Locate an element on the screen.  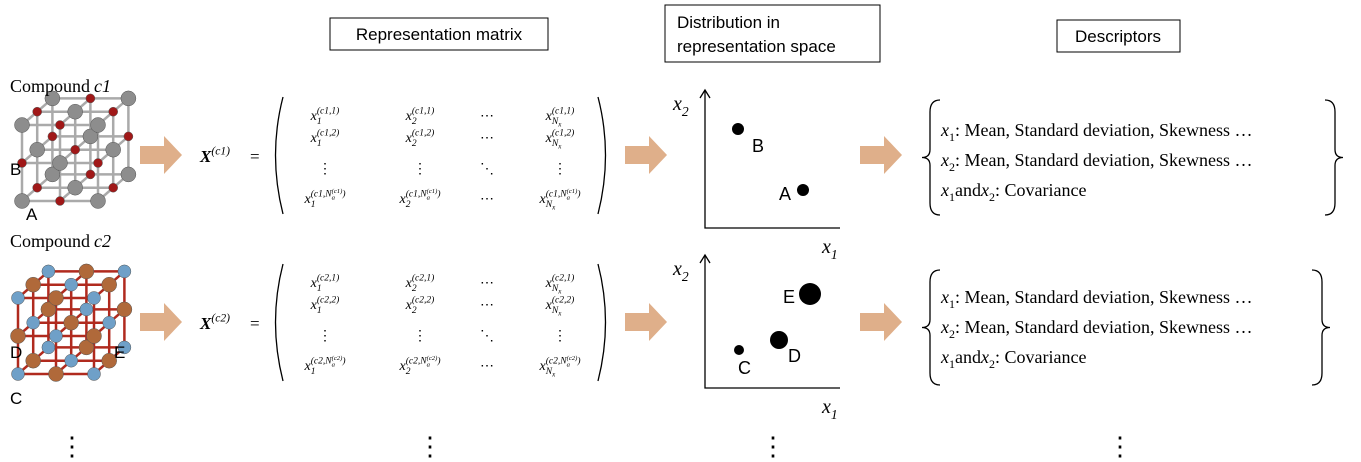
math-text: ⋮ is located at coordinates (560, 169).